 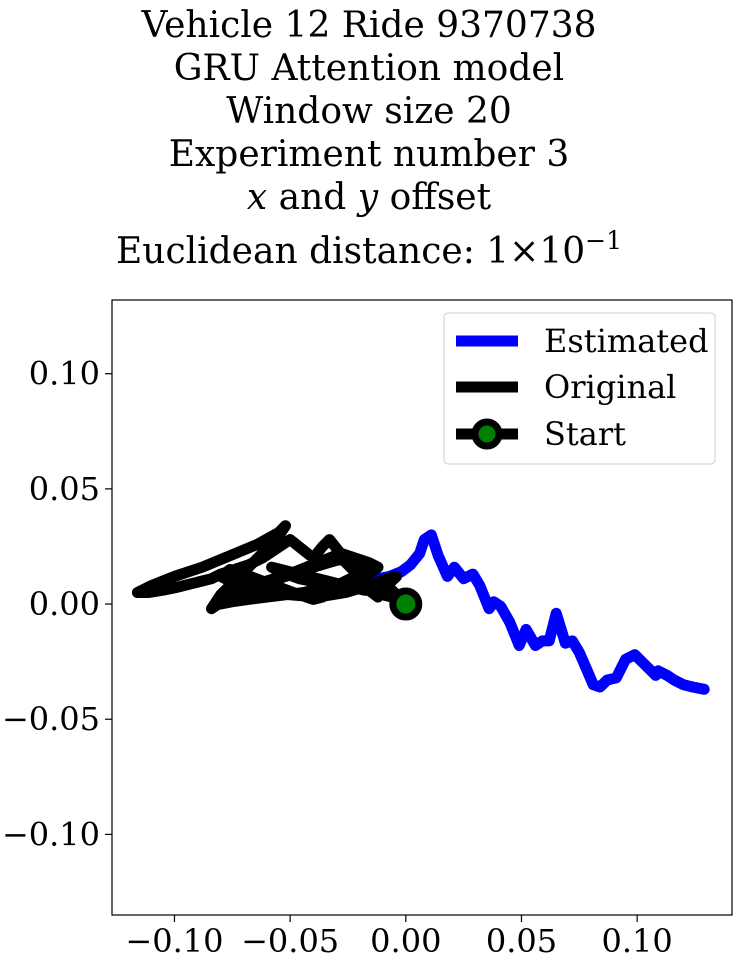 What do you see at coordinates (257, 197) in the screenshot?
I see `title-x-var: x` at bounding box center [257, 197].